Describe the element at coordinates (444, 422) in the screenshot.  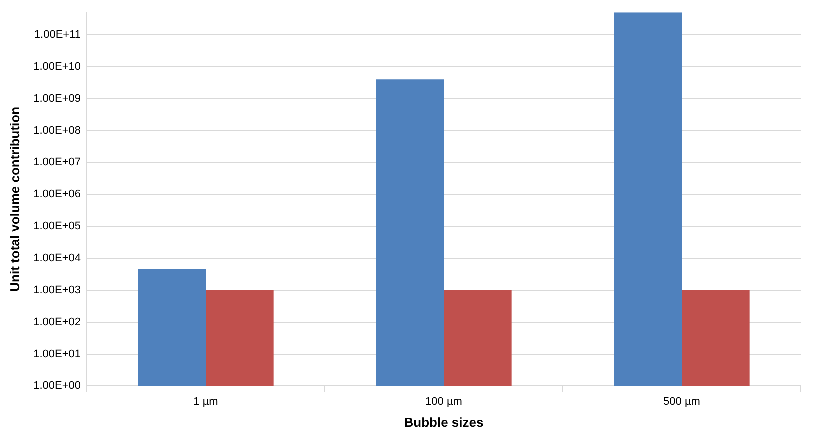
I see `x-axis-title: Bubble sizes` at that location.